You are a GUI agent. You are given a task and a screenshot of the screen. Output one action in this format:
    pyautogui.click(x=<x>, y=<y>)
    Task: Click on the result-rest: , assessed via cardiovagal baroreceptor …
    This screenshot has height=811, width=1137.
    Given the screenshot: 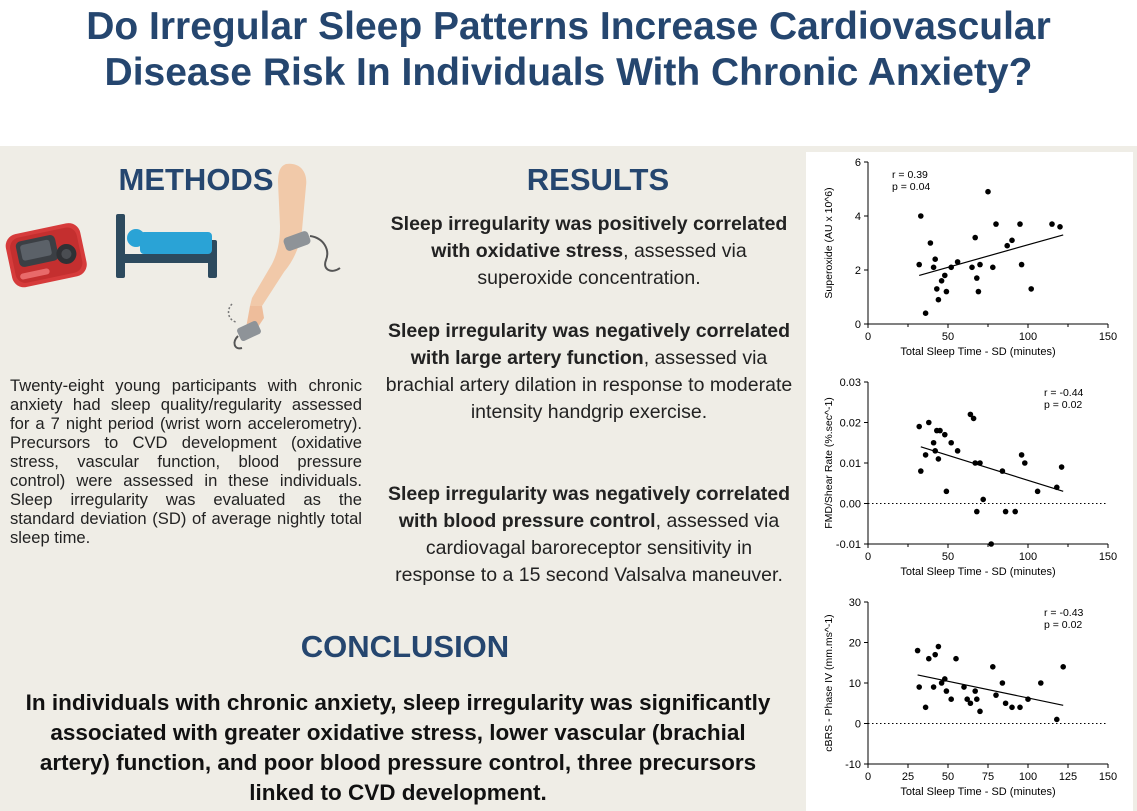 What is the action you would take?
    pyautogui.click(x=589, y=548)
    